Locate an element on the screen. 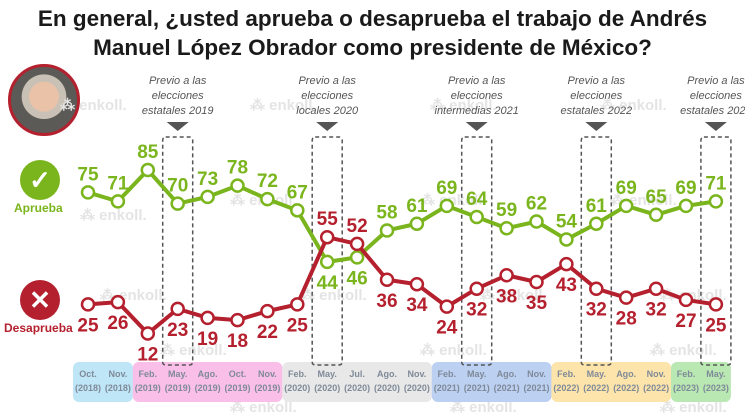 Image resolution: width=745 pixels, height=419 pixels. data-label: 46 is located at coordinates (357, 278).